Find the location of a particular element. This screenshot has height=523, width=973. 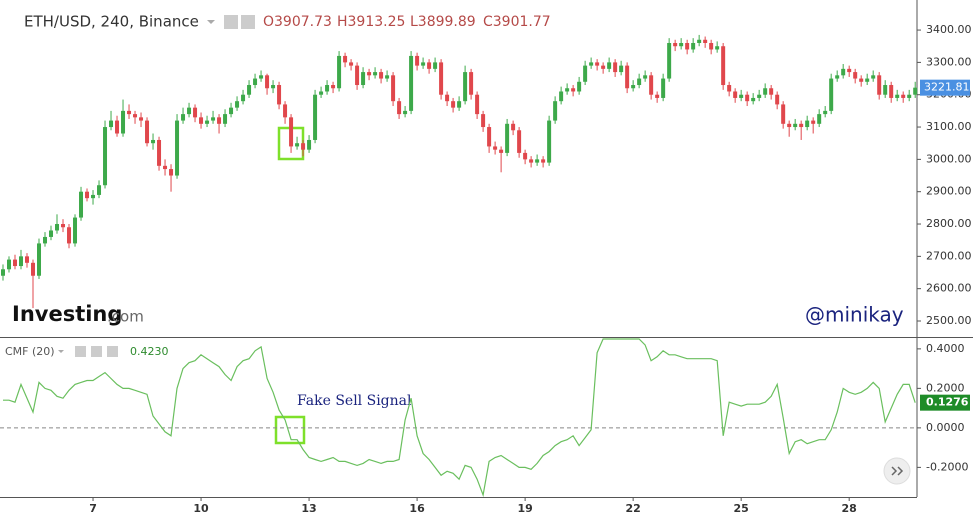

y-tick-label: -0.2000 is located at coordinates (947, 466).